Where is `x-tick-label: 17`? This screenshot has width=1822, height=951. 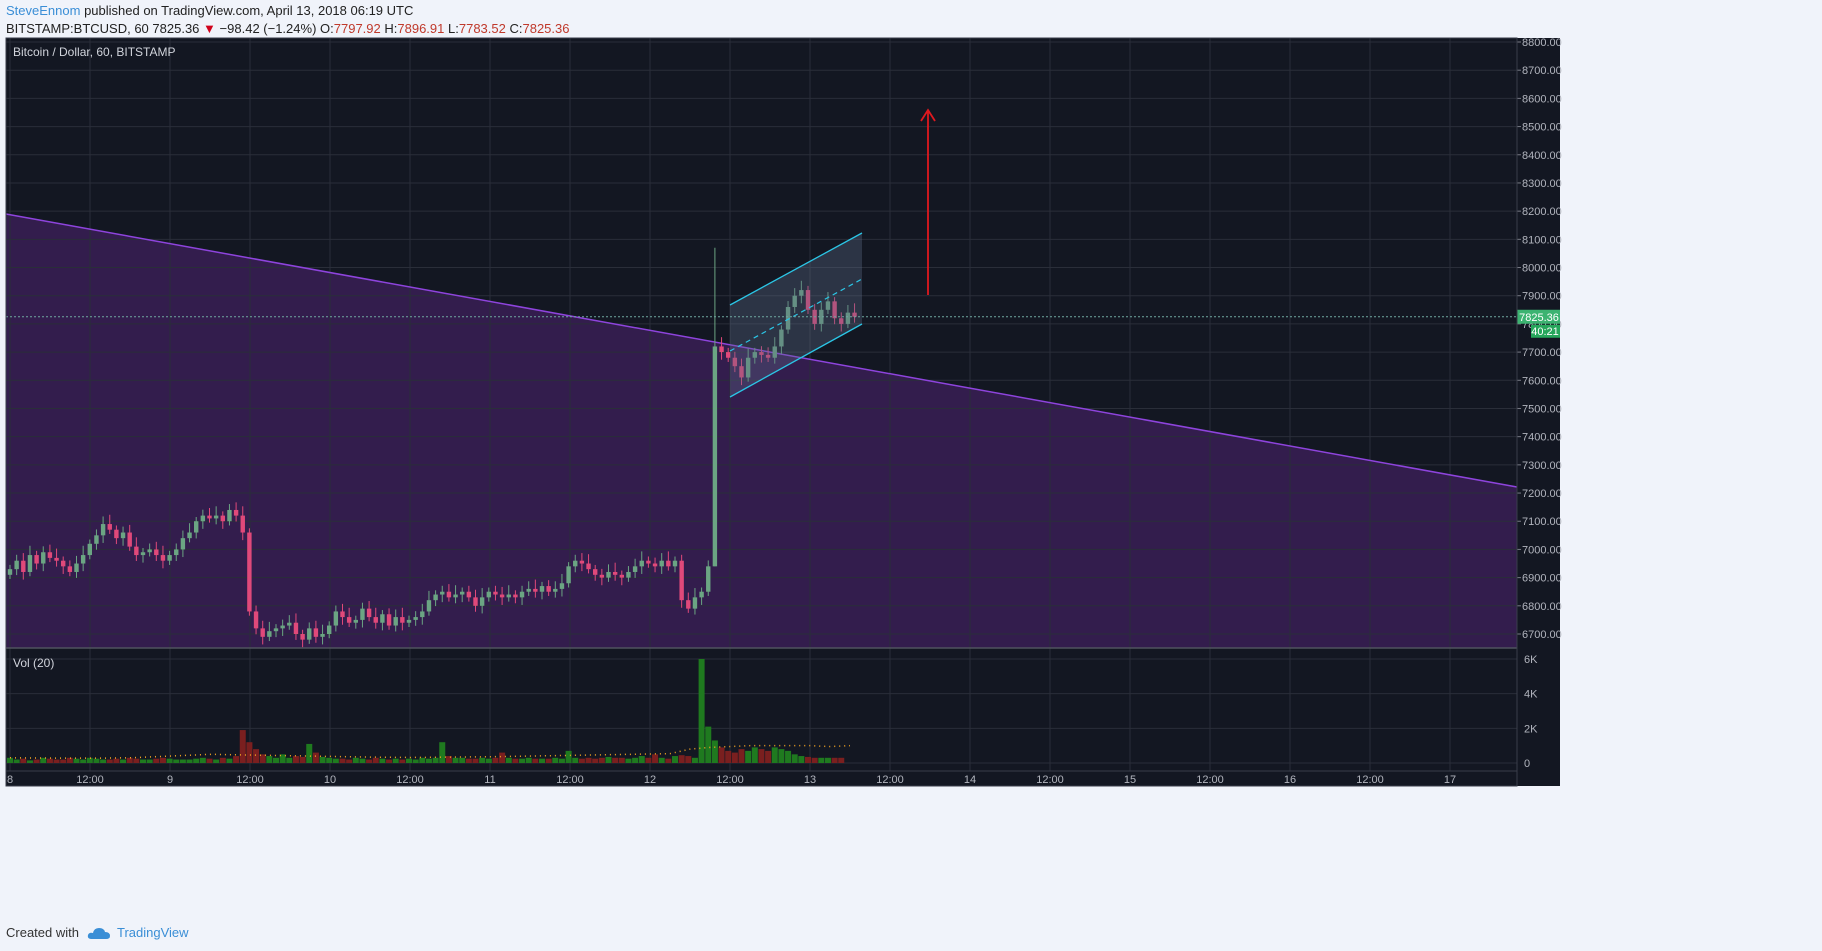
x-tick-label: 17 is located at coordinates (1450, 780).